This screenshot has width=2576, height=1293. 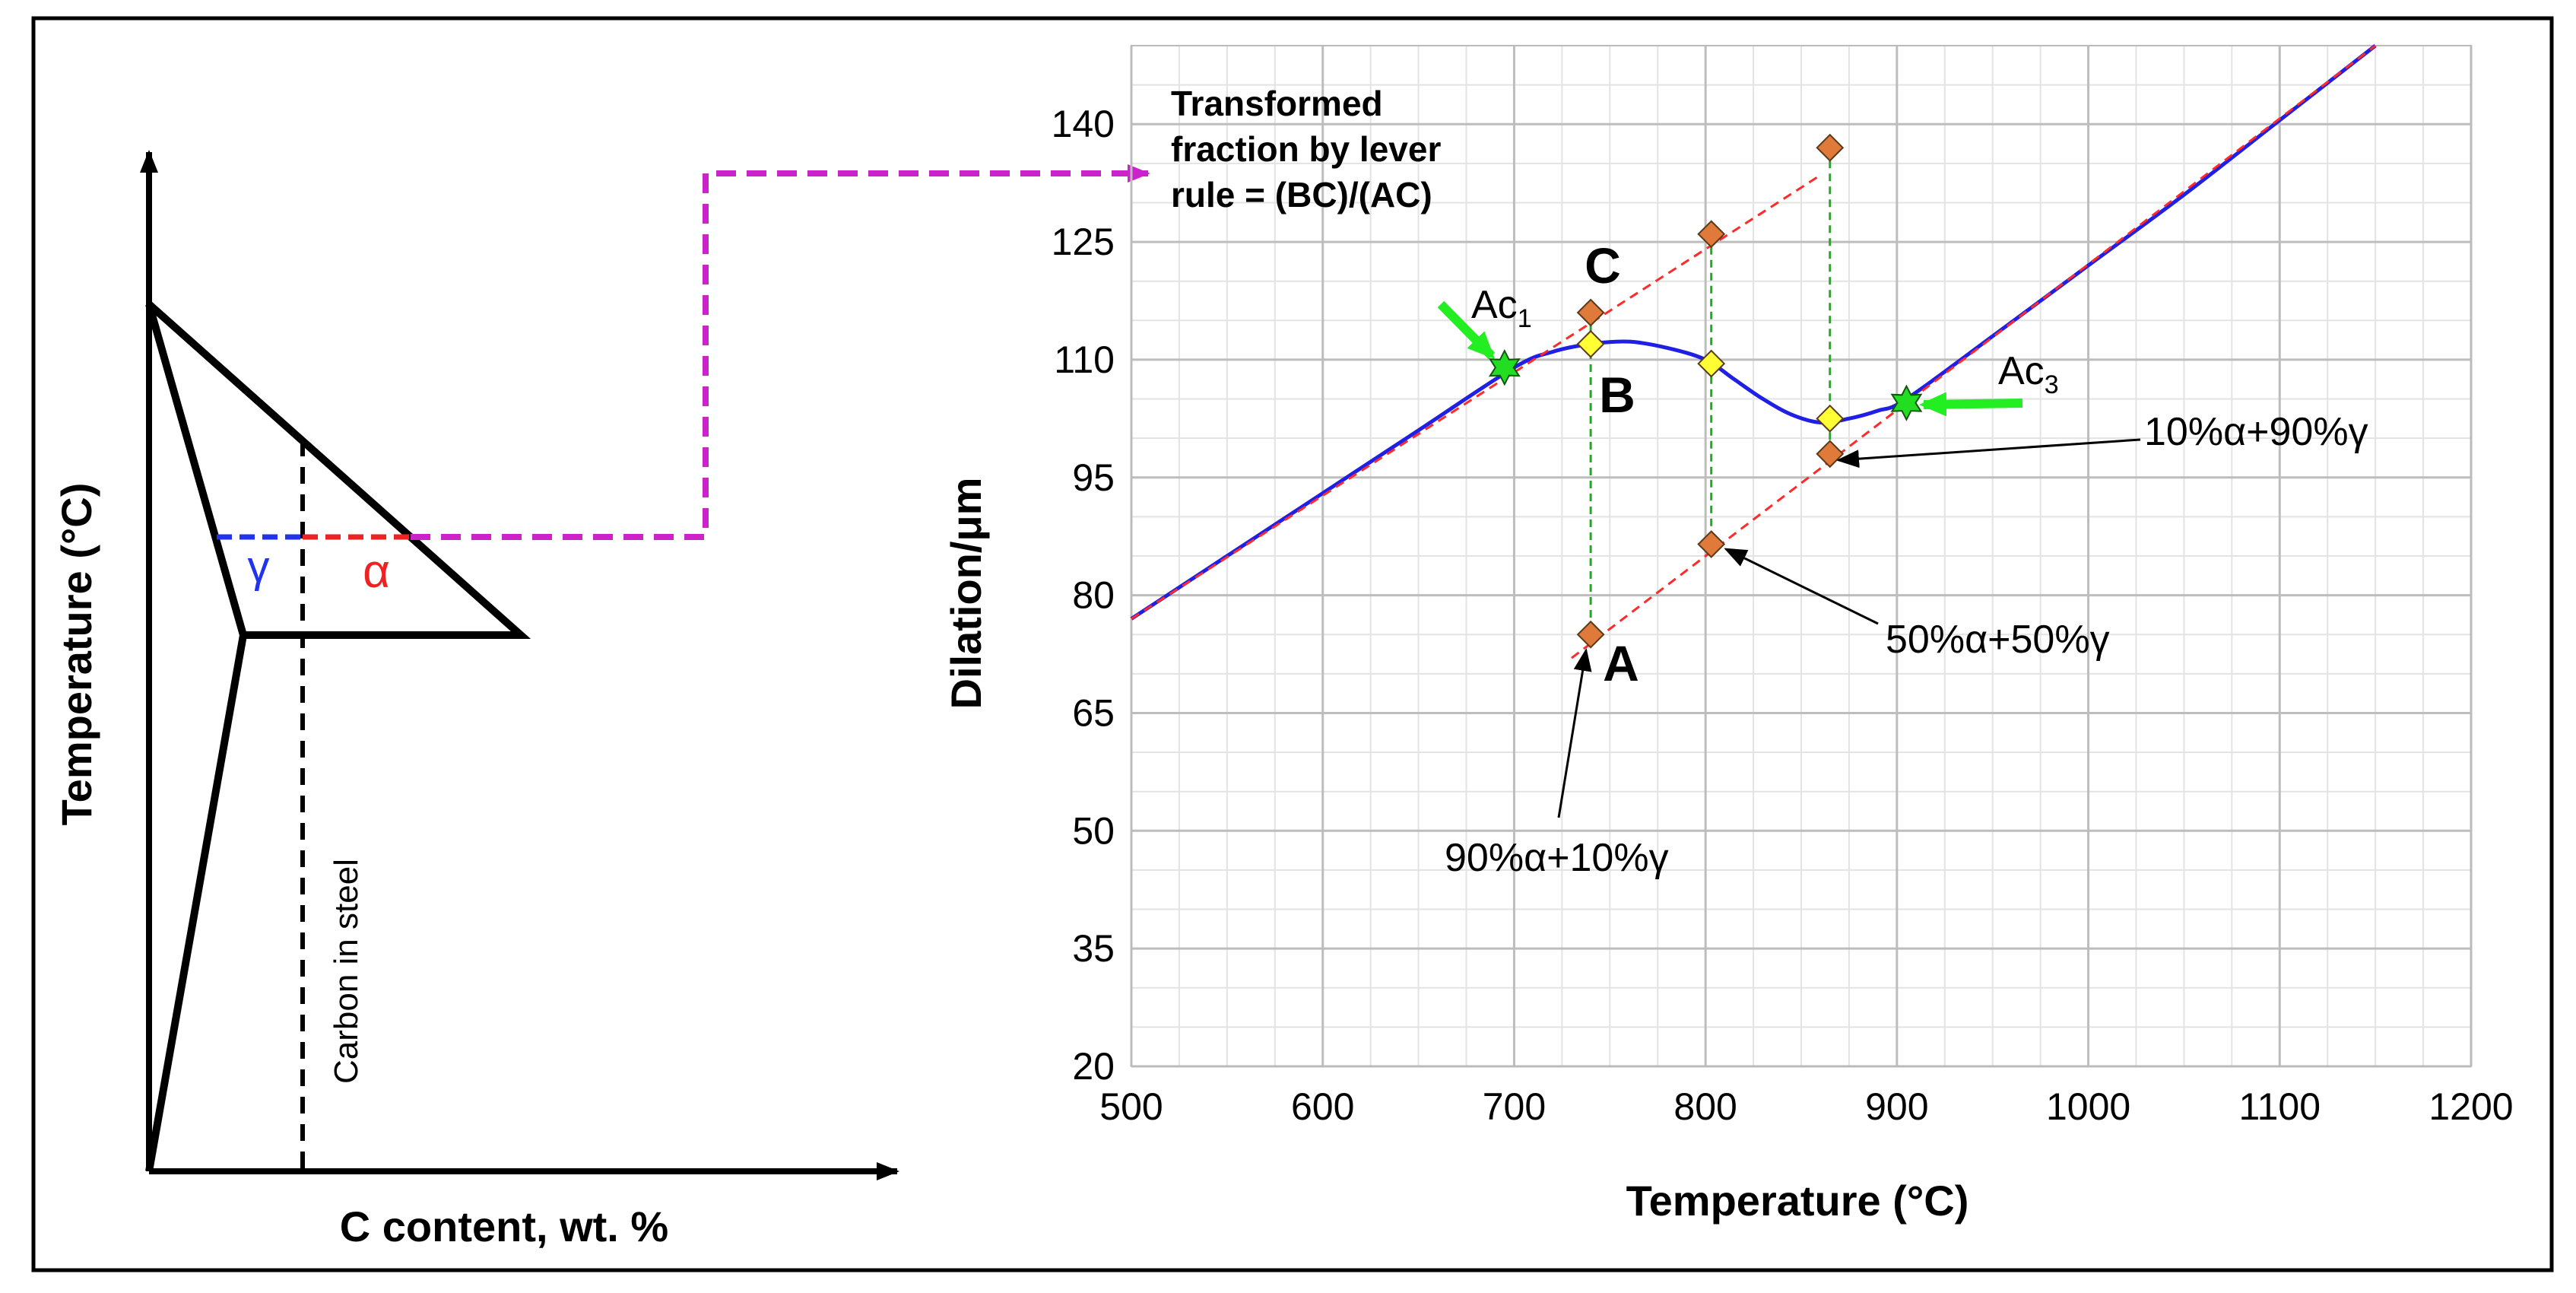 What do you see at coordinates (1591, 343) in the screenshot?
I see `marker-b` at bounding box center [1591, 343].